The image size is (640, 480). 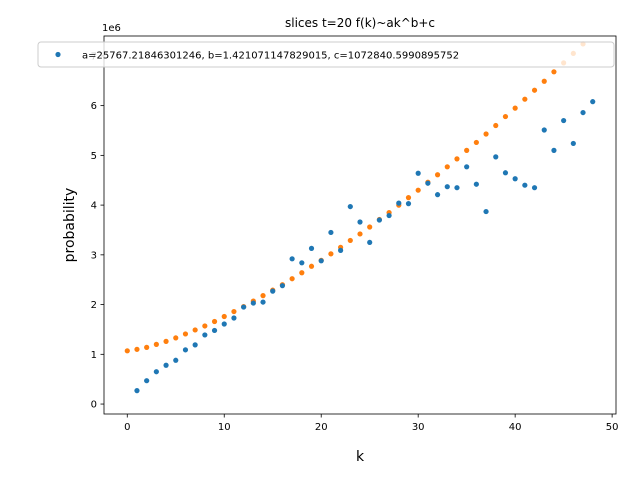 What do you see at coordinates (418, 427) in the screenshot?
I see `x-tick-label: 30` at bounding box center [418, 427].